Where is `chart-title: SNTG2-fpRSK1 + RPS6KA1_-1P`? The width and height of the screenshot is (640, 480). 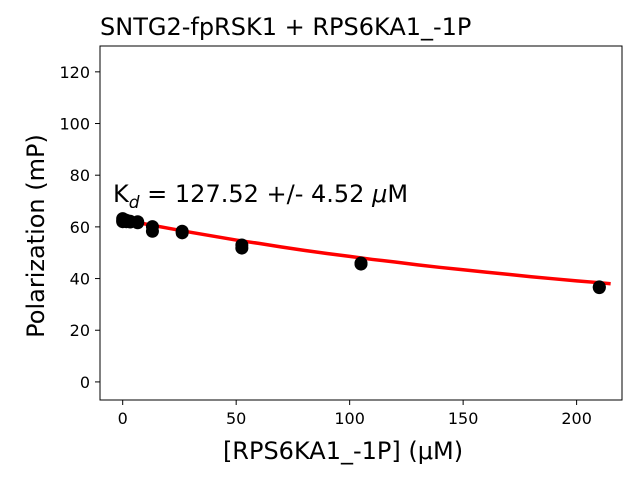 chart-title: SNTG2-fpRSK1 + RPS6KA1_-1P is located at coordinates (285, 27).